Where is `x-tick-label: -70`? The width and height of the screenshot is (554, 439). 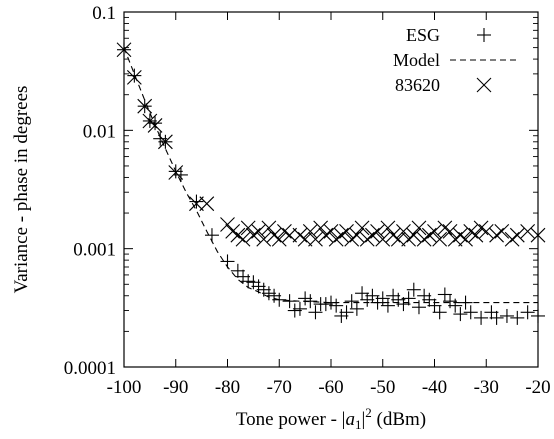 x-tick-label: -70 is located at coordinates (279, 387).